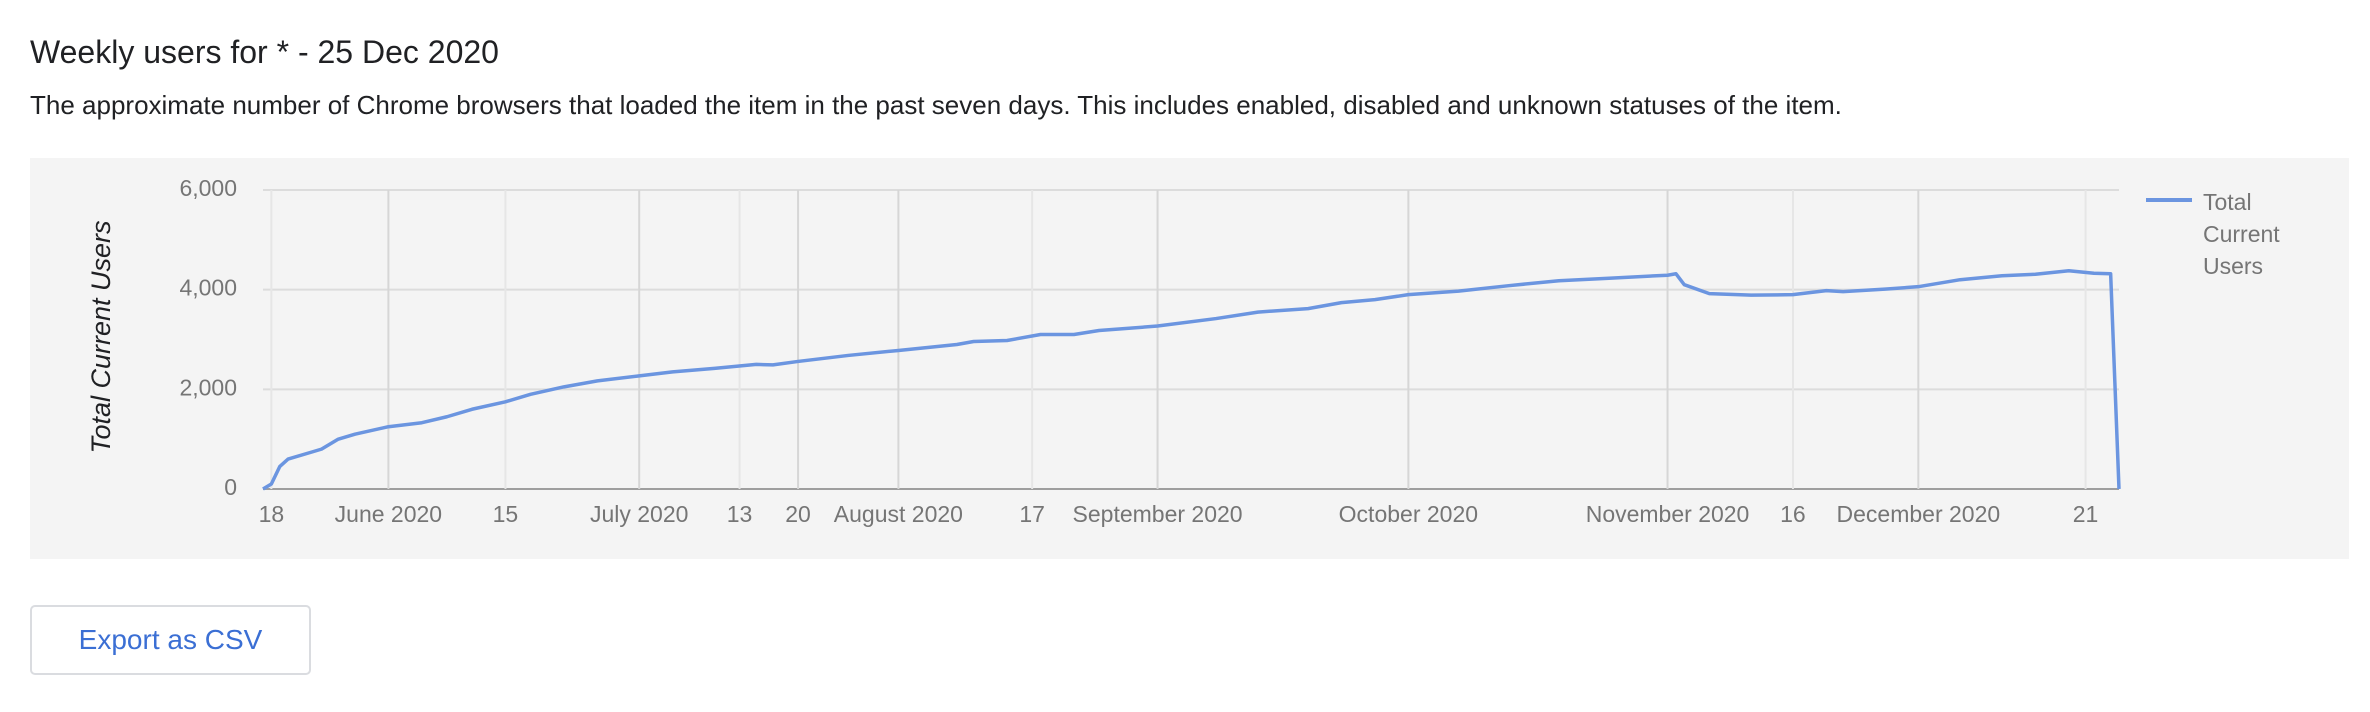  What do you see at coordinates (1032, 514) in the screenshot?
I see `x-tick-label: 17` at bounding box center [1032, 514].